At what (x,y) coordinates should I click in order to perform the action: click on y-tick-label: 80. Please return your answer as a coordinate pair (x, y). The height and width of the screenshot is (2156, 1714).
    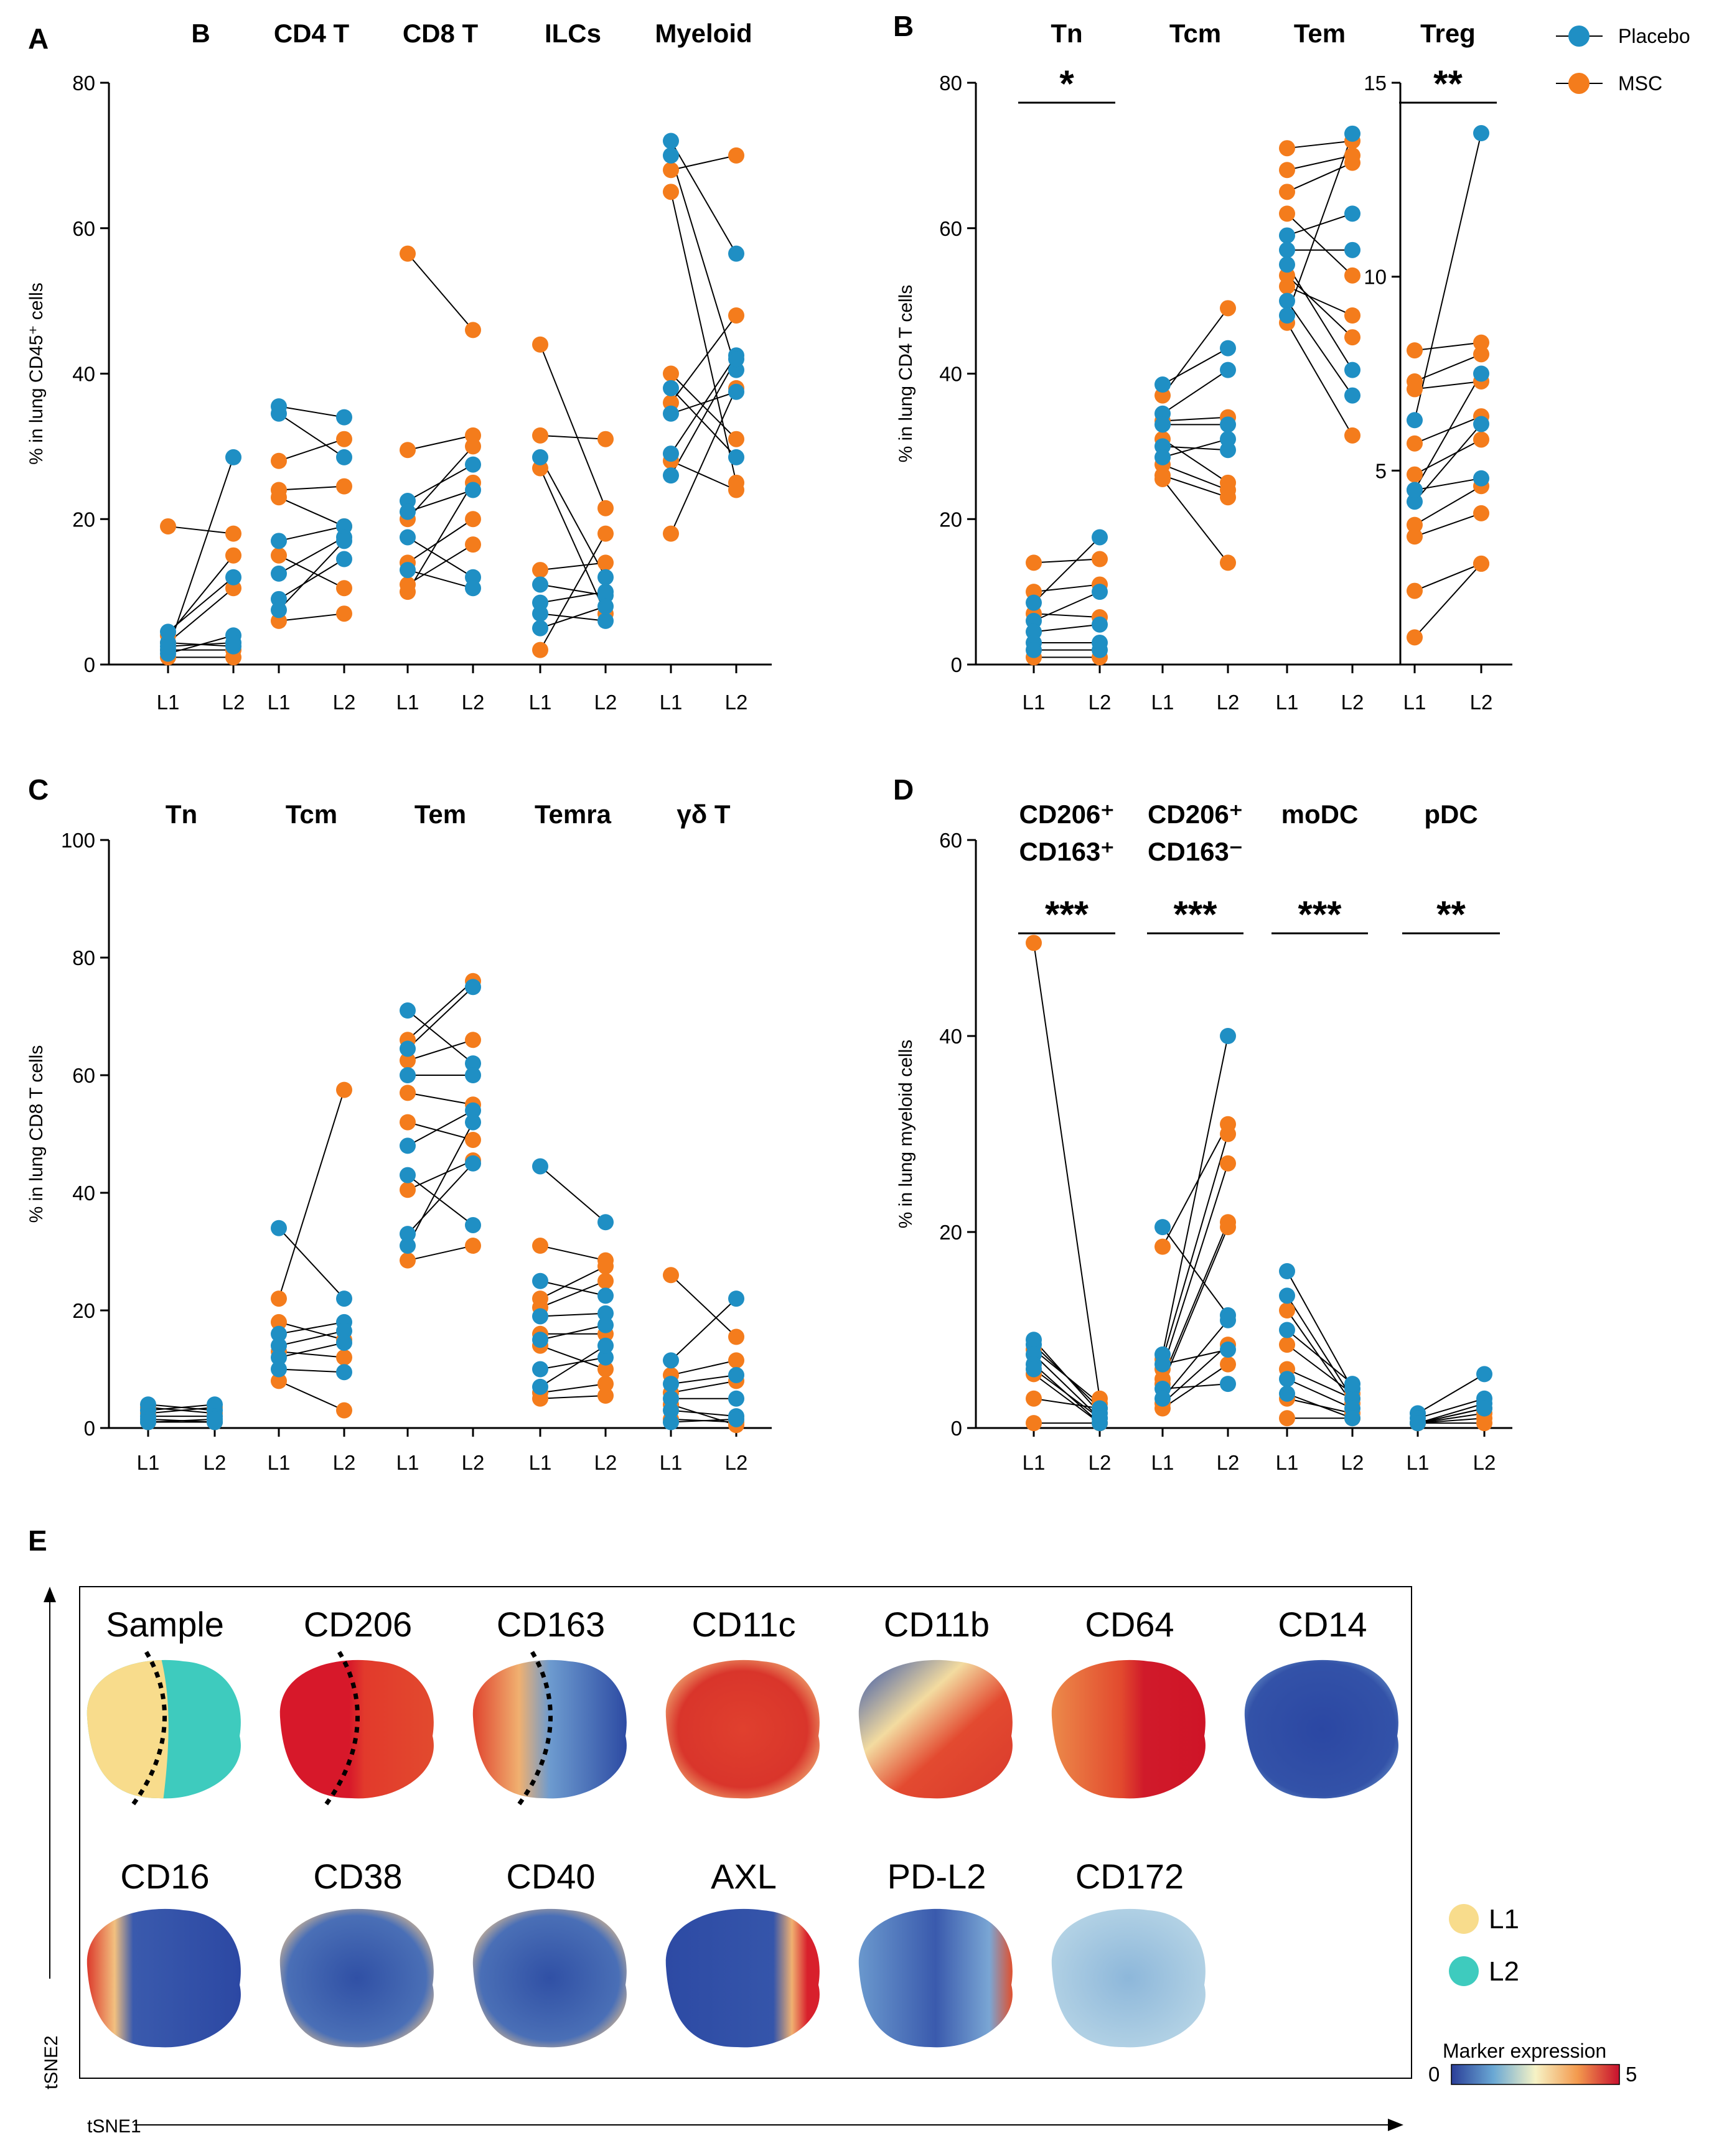
    Looking at the image, I should click on (950, 84).